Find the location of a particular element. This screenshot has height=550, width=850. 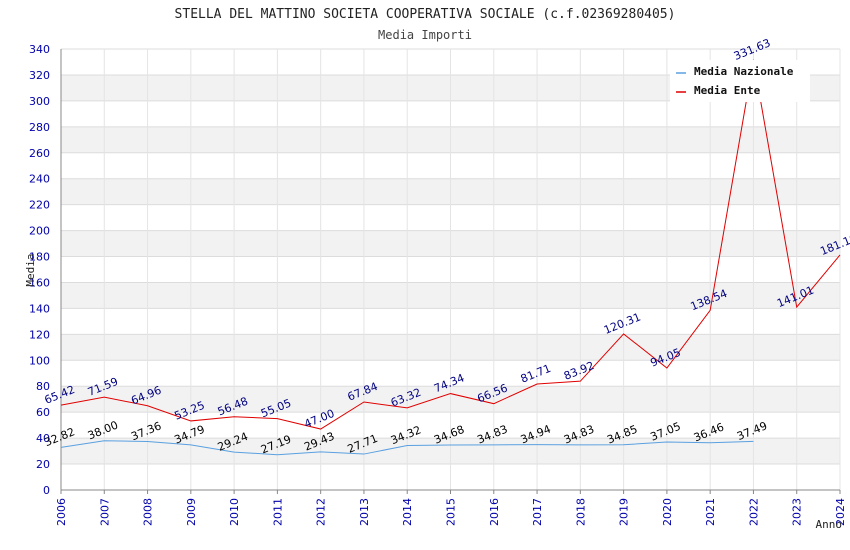

x-tick-label: 2009 is located at coordinates (191, 512).